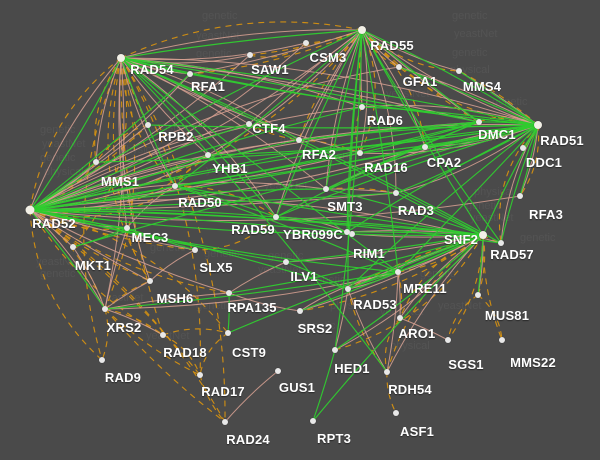 Image resolution: width=600 pixels, height=460 pixels. Describe the element at coordinates (102, 360) in the screenshot. I see `graph-node-rad9` at that location.